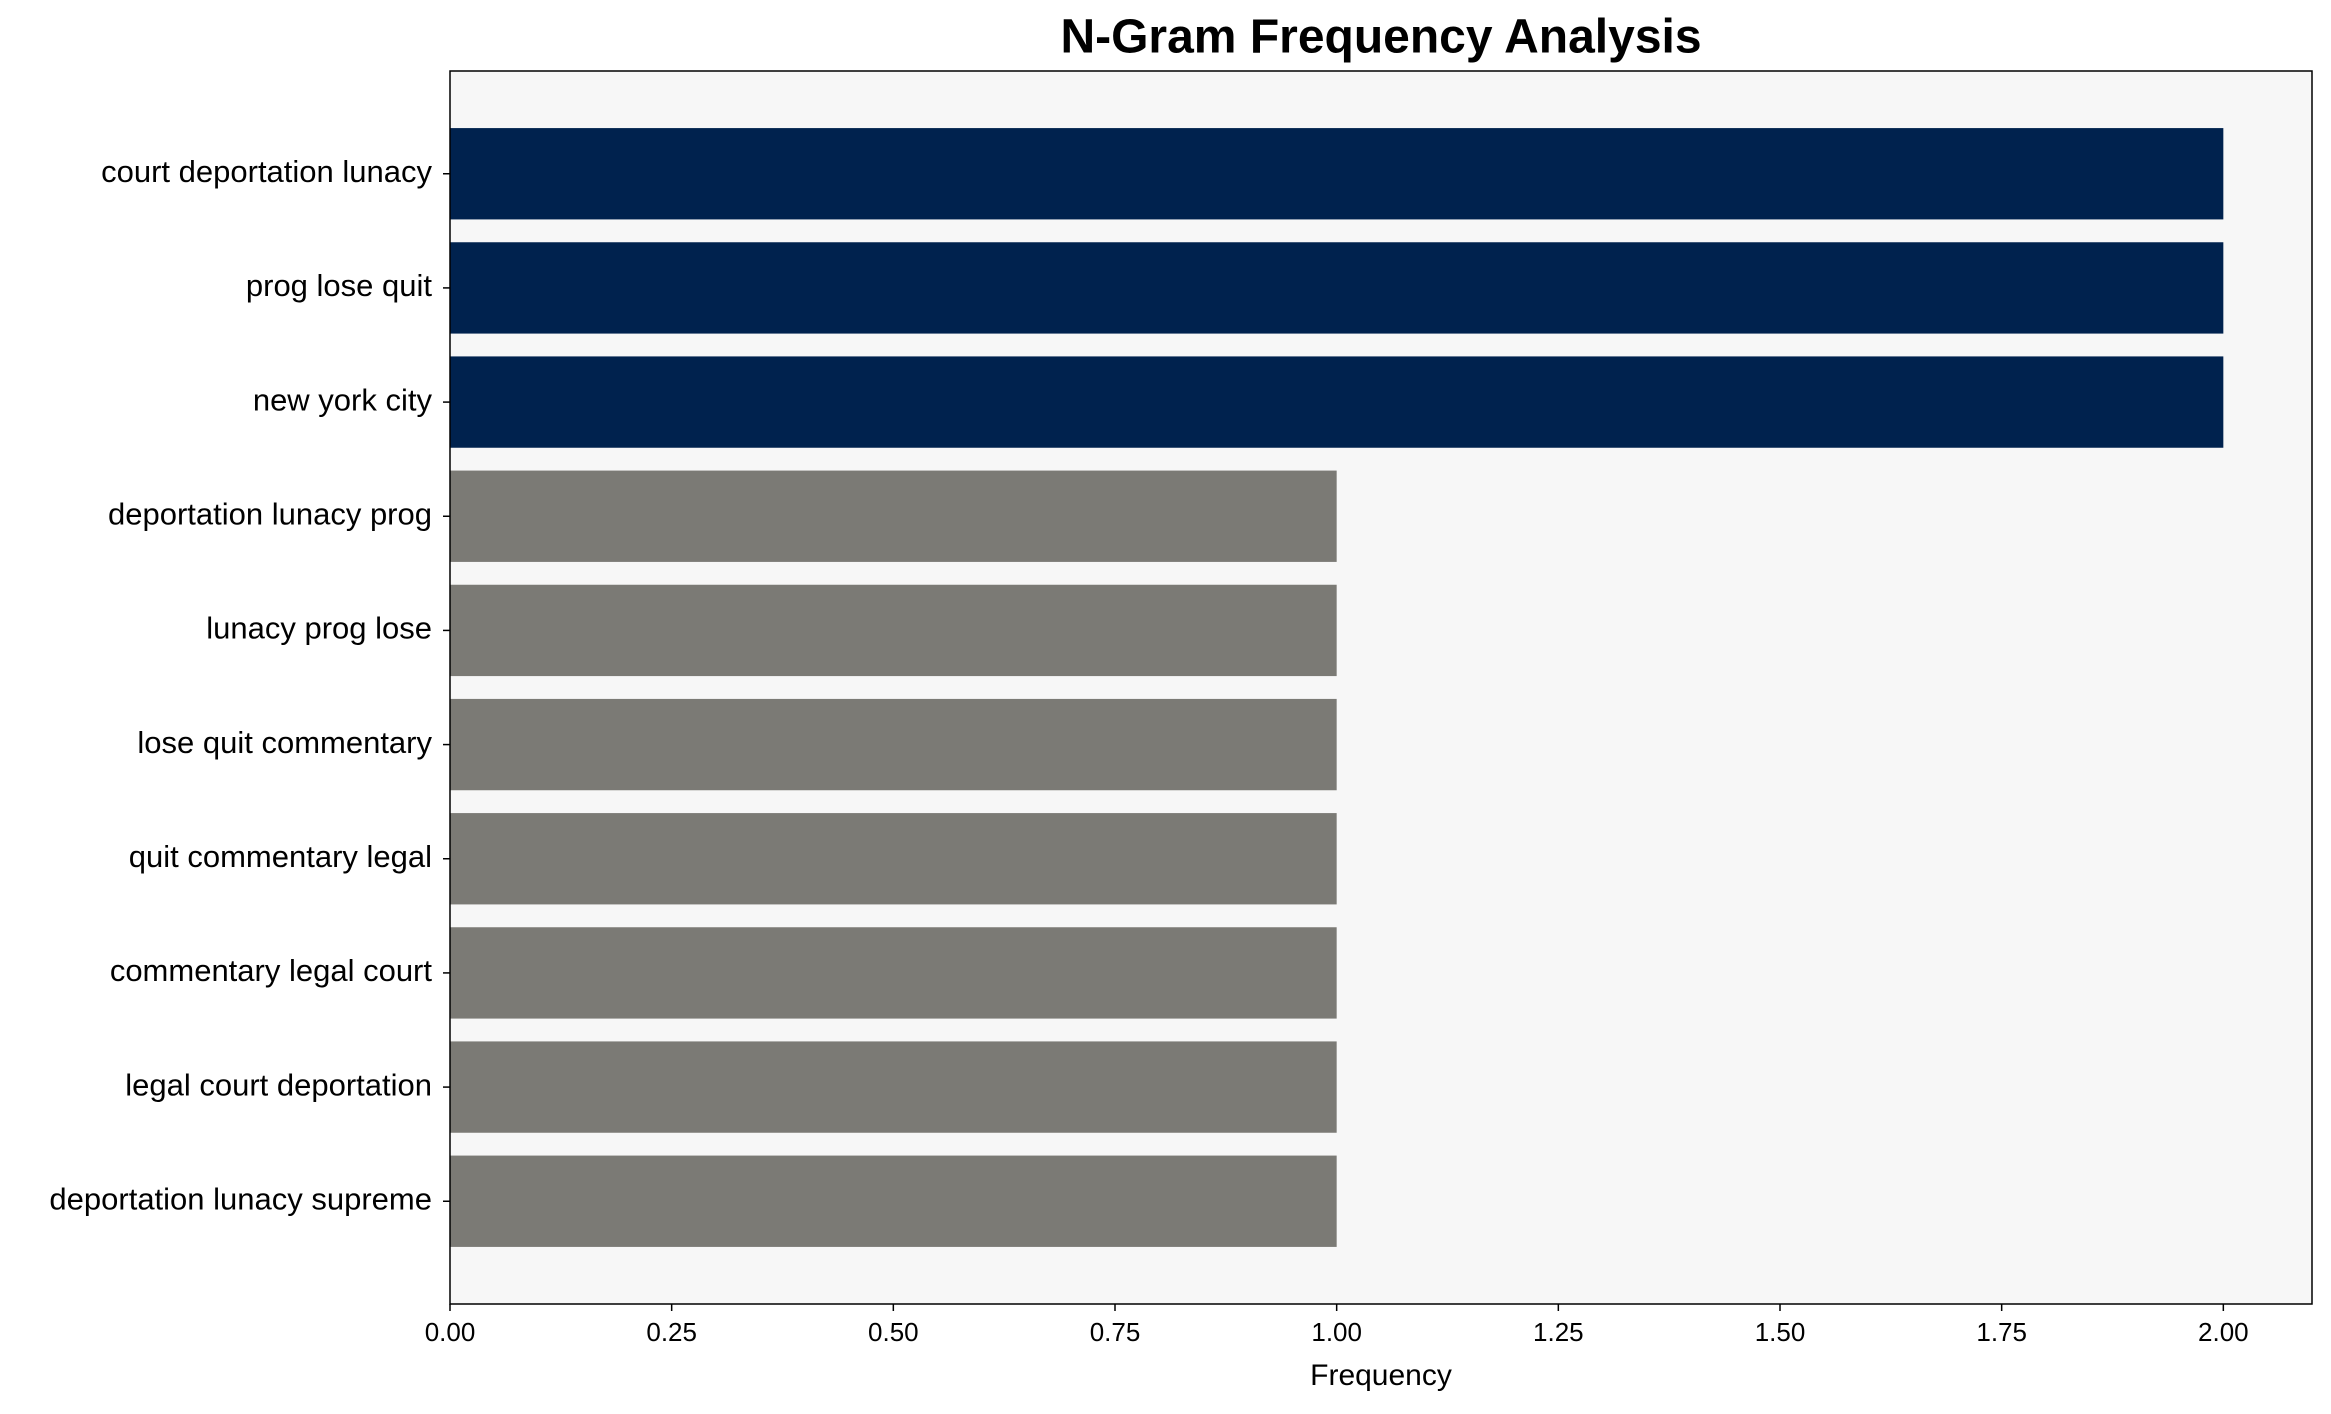 The height and width of the screenshot is (1414, 2331). What do you see at coordinates (1115, 1332) in the screenshot?
I see `x-tick-label: 0.75` at bounding box center [1115, 1332].